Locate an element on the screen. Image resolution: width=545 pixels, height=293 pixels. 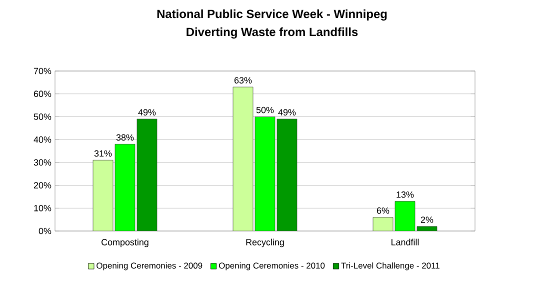
legend-label: Opening Ceremonies - 2009 is located at coordinates (149, 266).